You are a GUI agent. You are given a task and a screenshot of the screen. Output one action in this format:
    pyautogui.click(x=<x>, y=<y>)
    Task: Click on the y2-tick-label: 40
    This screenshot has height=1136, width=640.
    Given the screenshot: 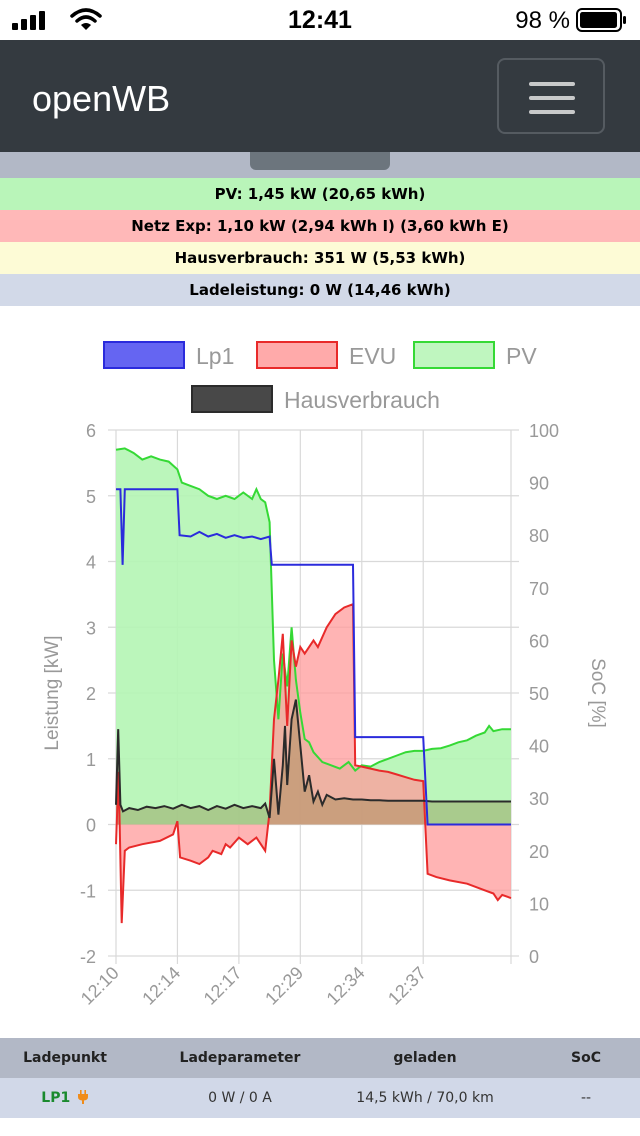 What is the action you would take?
    pyautogui.click(x=539, y=747)
    